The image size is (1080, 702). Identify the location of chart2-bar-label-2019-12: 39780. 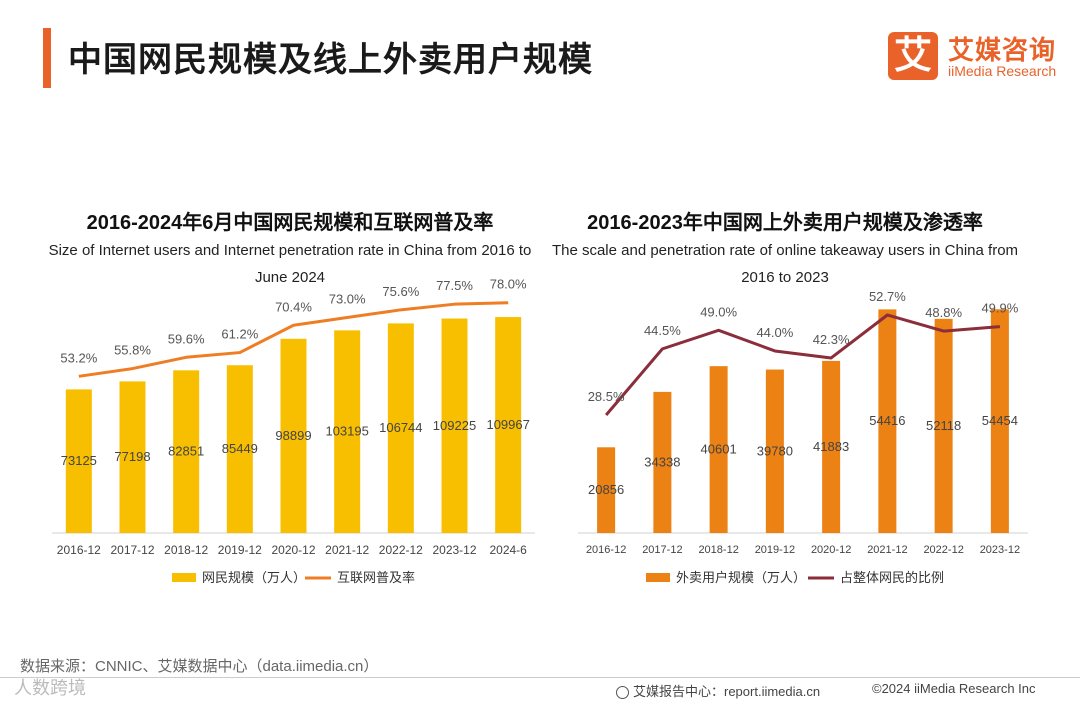
(775, 450).